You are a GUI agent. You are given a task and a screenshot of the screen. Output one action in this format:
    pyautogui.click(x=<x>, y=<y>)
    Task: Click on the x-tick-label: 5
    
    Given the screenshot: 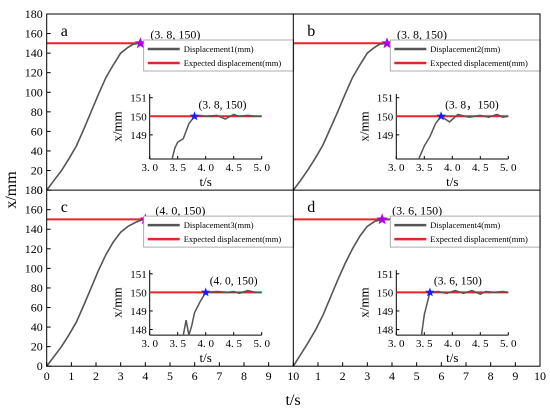 What is the action you would take?
    pyautogui.click(x=170, y=376)
    